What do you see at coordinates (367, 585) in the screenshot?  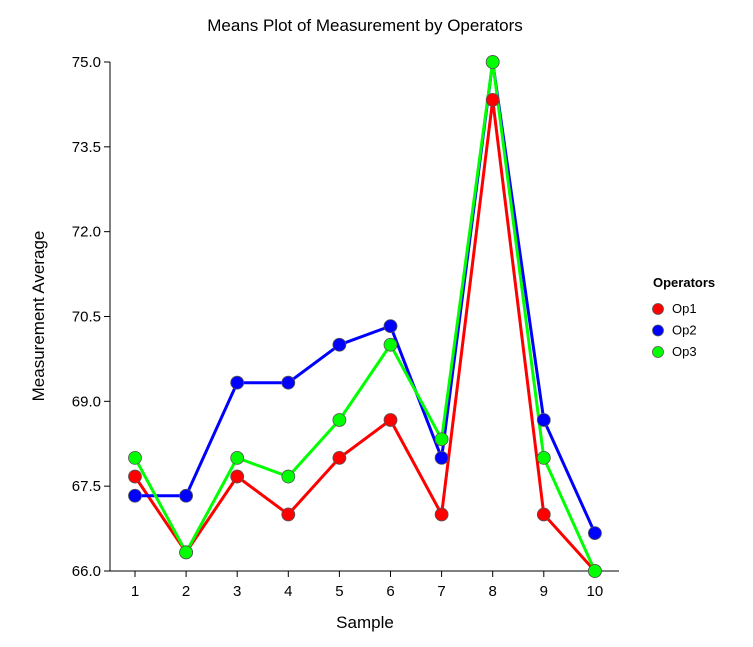 I see `x-axis-ticks: 1 2 3 4 5 6 7 8 9 10` at bounding box center [367, 585].